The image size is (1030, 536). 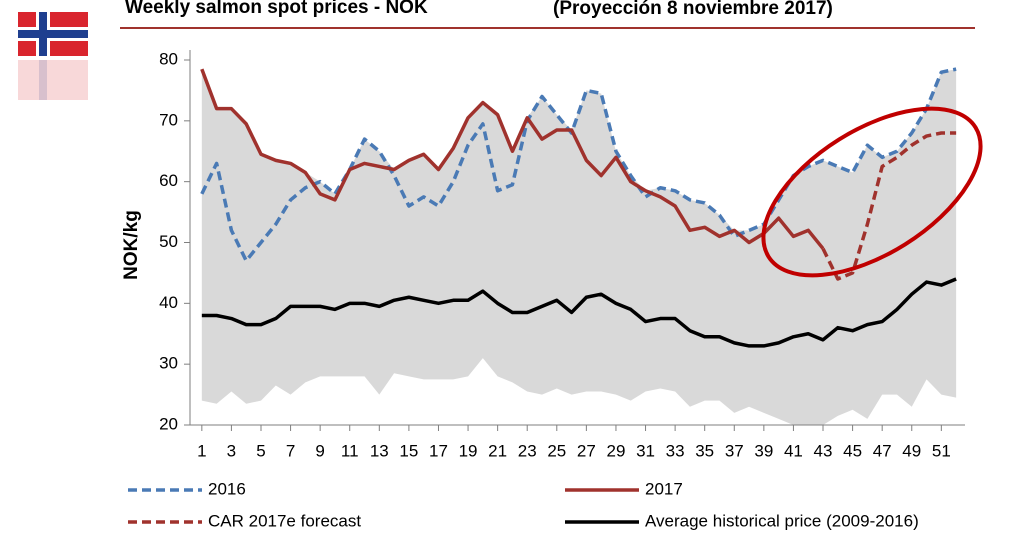 What do you see at coordinates (438, 450) in the screenshot?
I see `x-tick-label: 17` at bounding box center [438, 450].